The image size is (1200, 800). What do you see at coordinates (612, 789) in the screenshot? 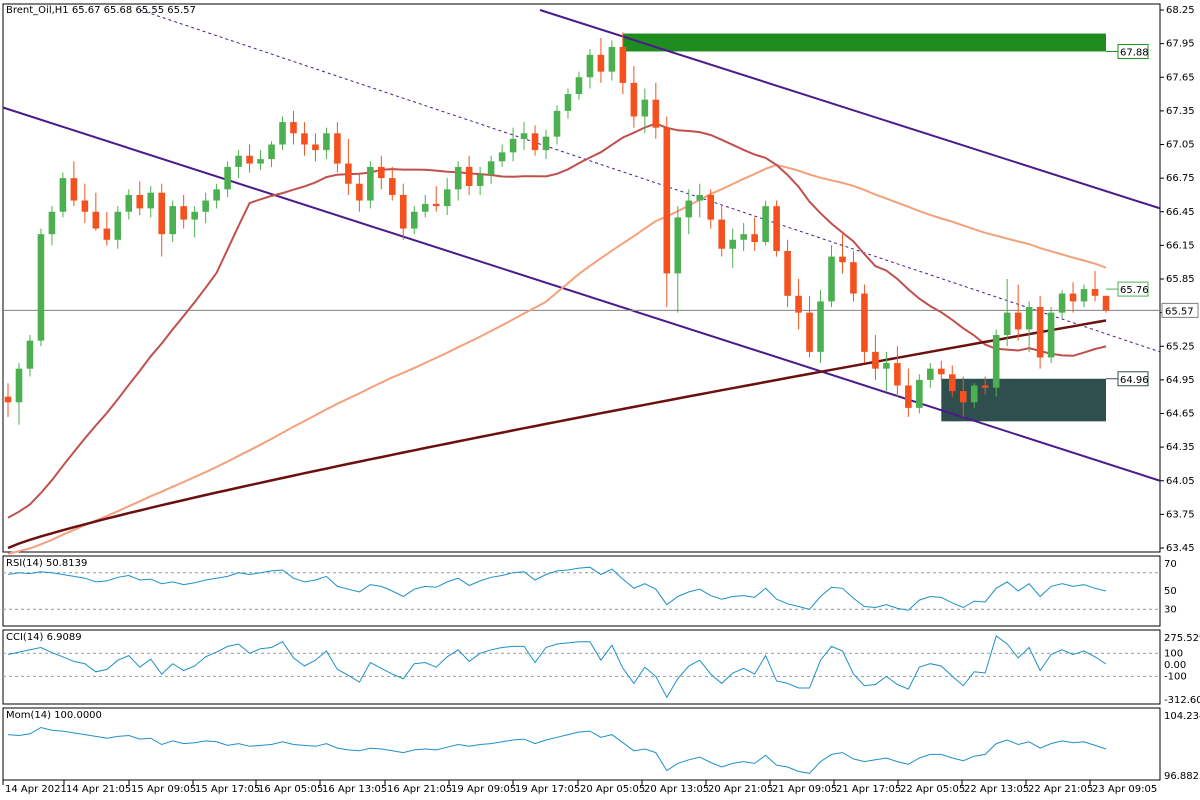
I see `x-tick-label: 20 Apr 05:05` at bounding box center [612, 789].